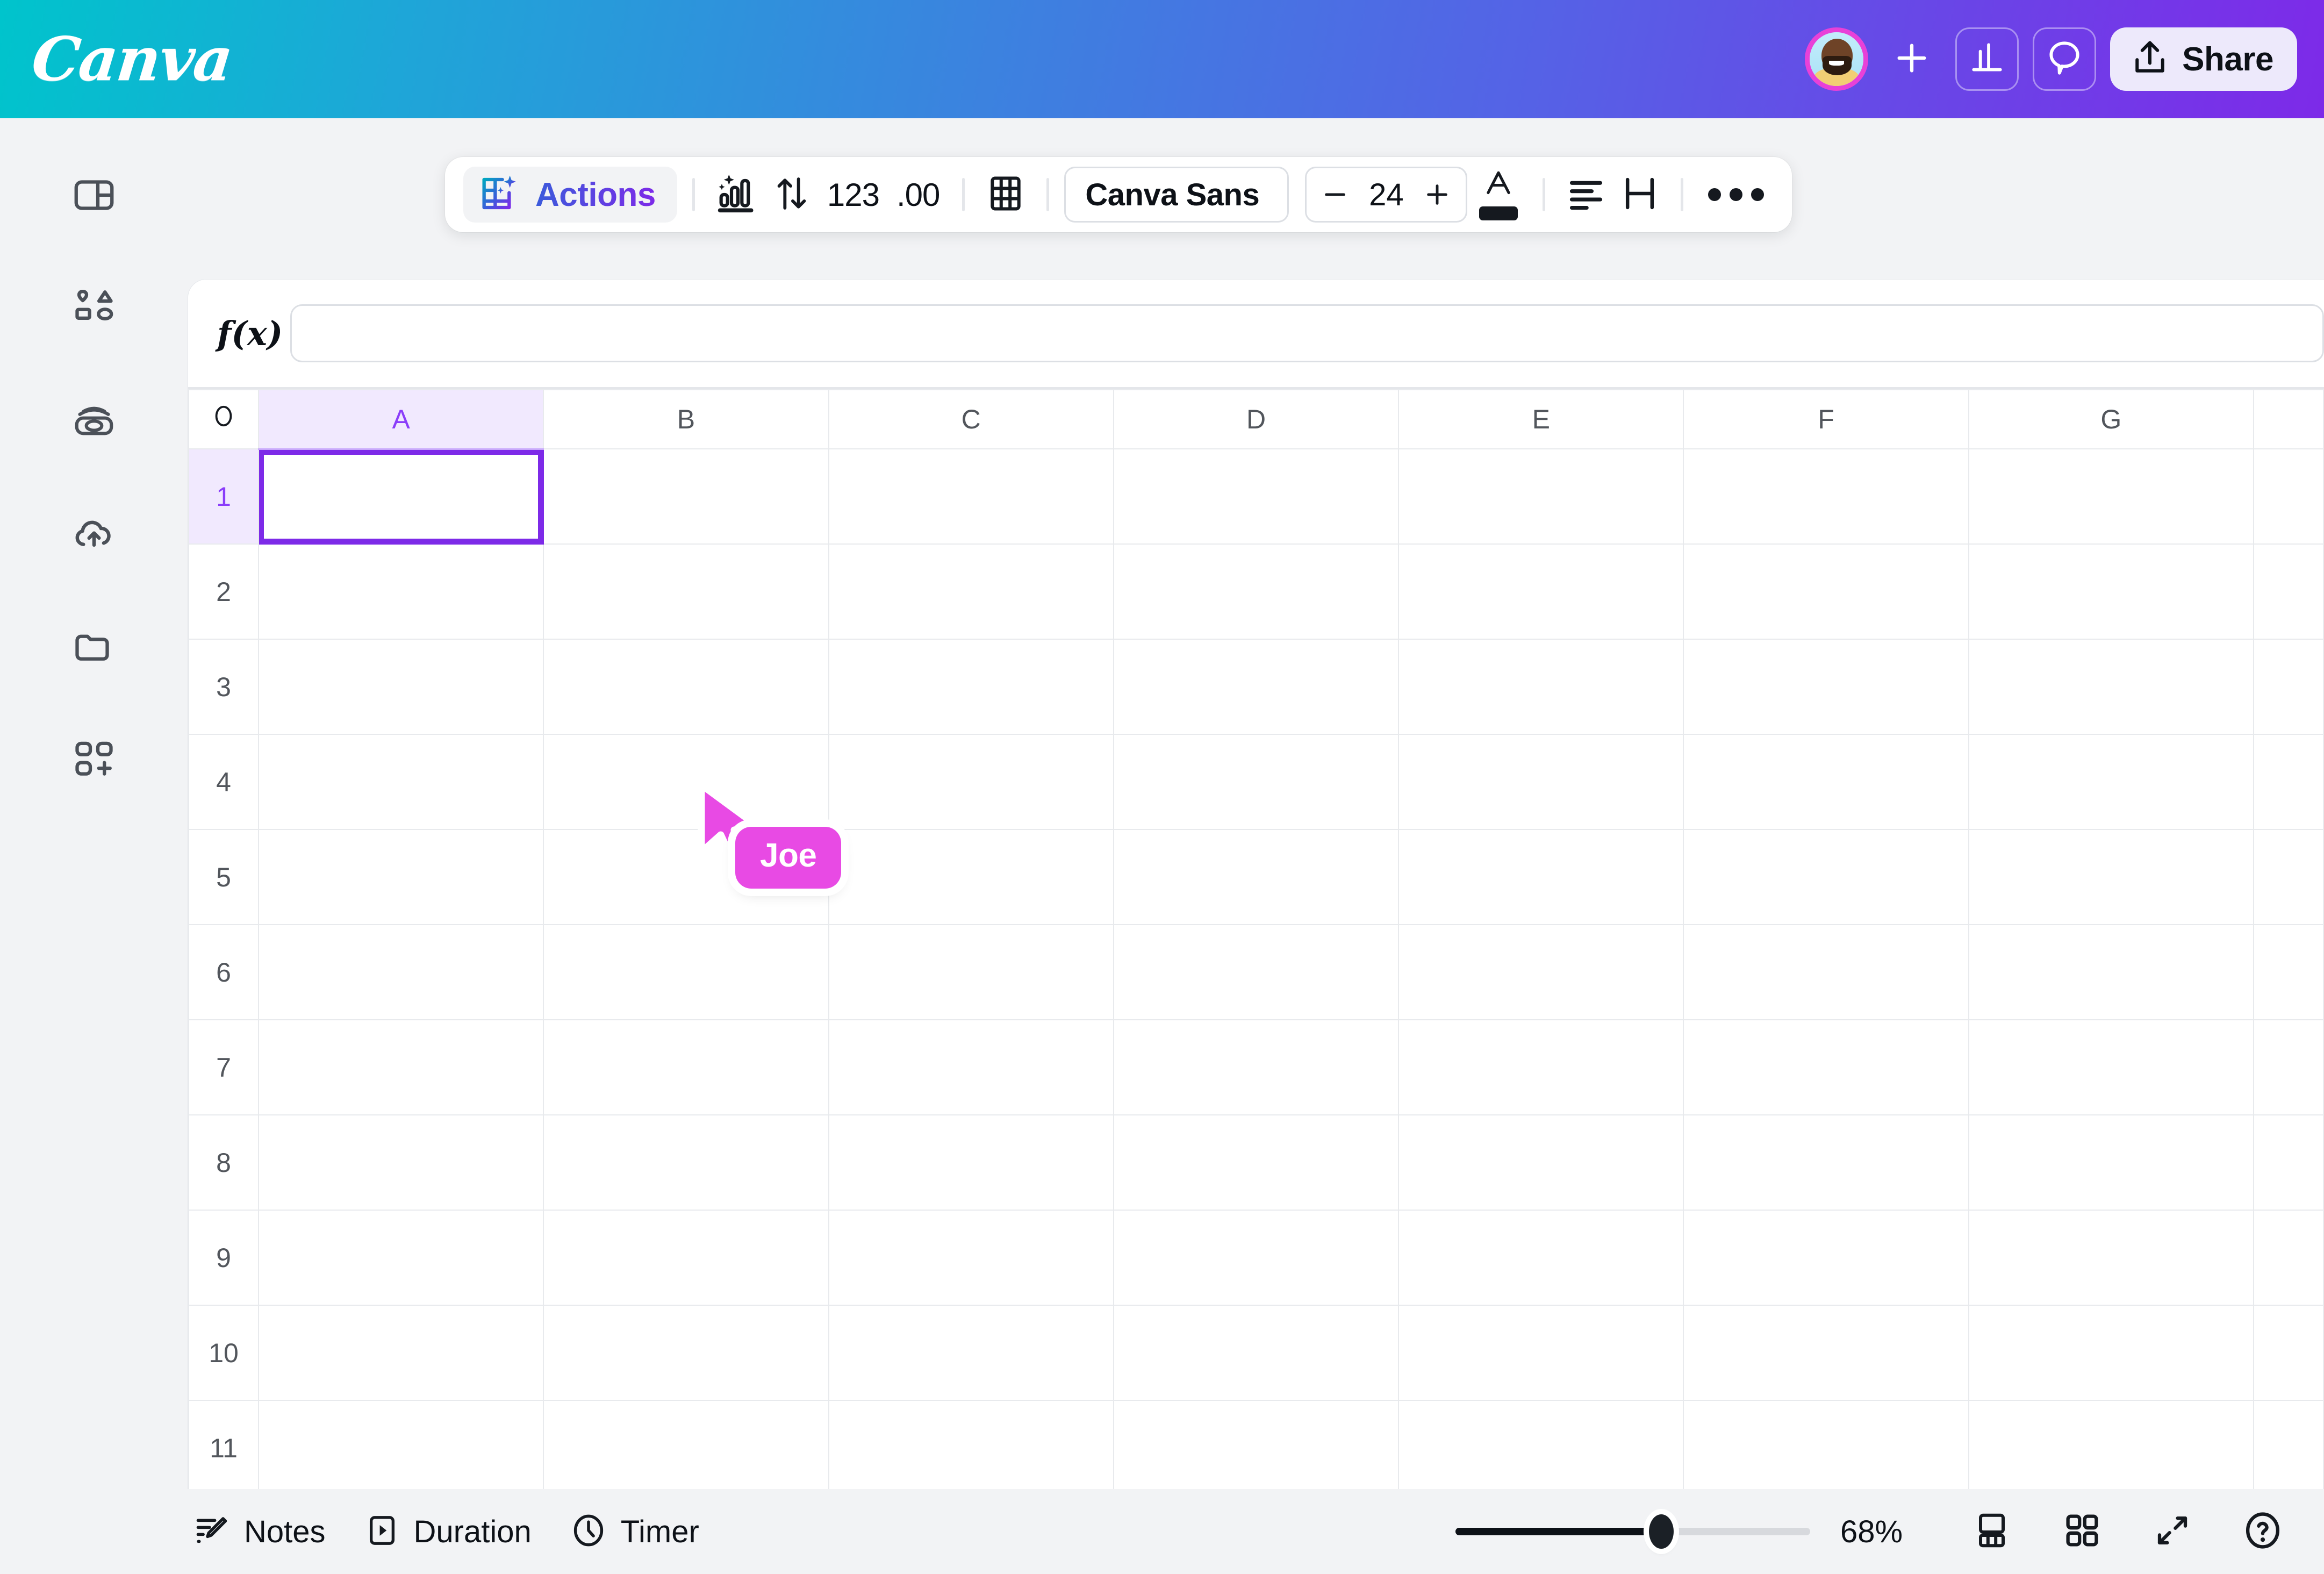 The width and height of the screenshot is (2324, 1574). I want to click on cell-g1, so click(2111, 496).